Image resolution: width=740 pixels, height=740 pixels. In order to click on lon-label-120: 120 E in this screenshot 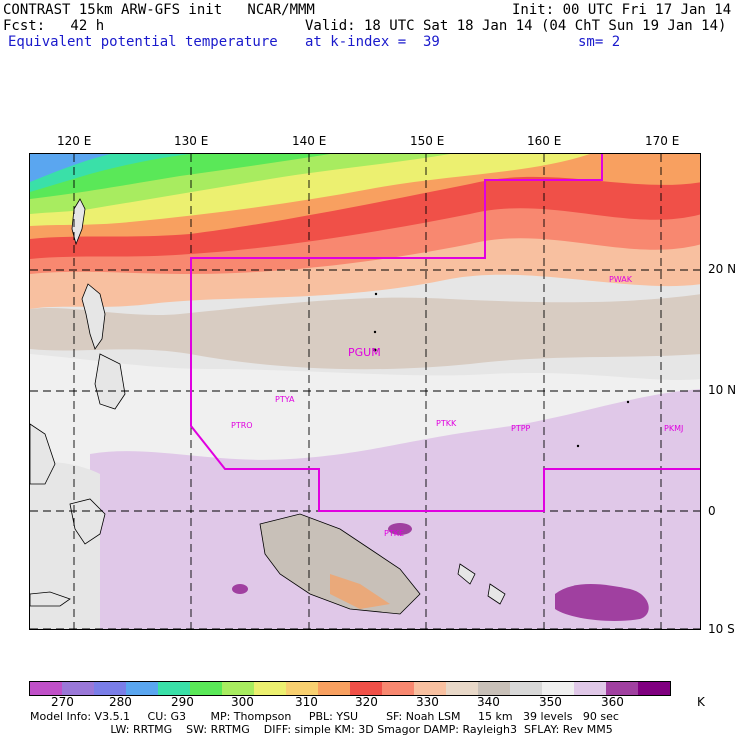, I will do `click(74, 141)`.